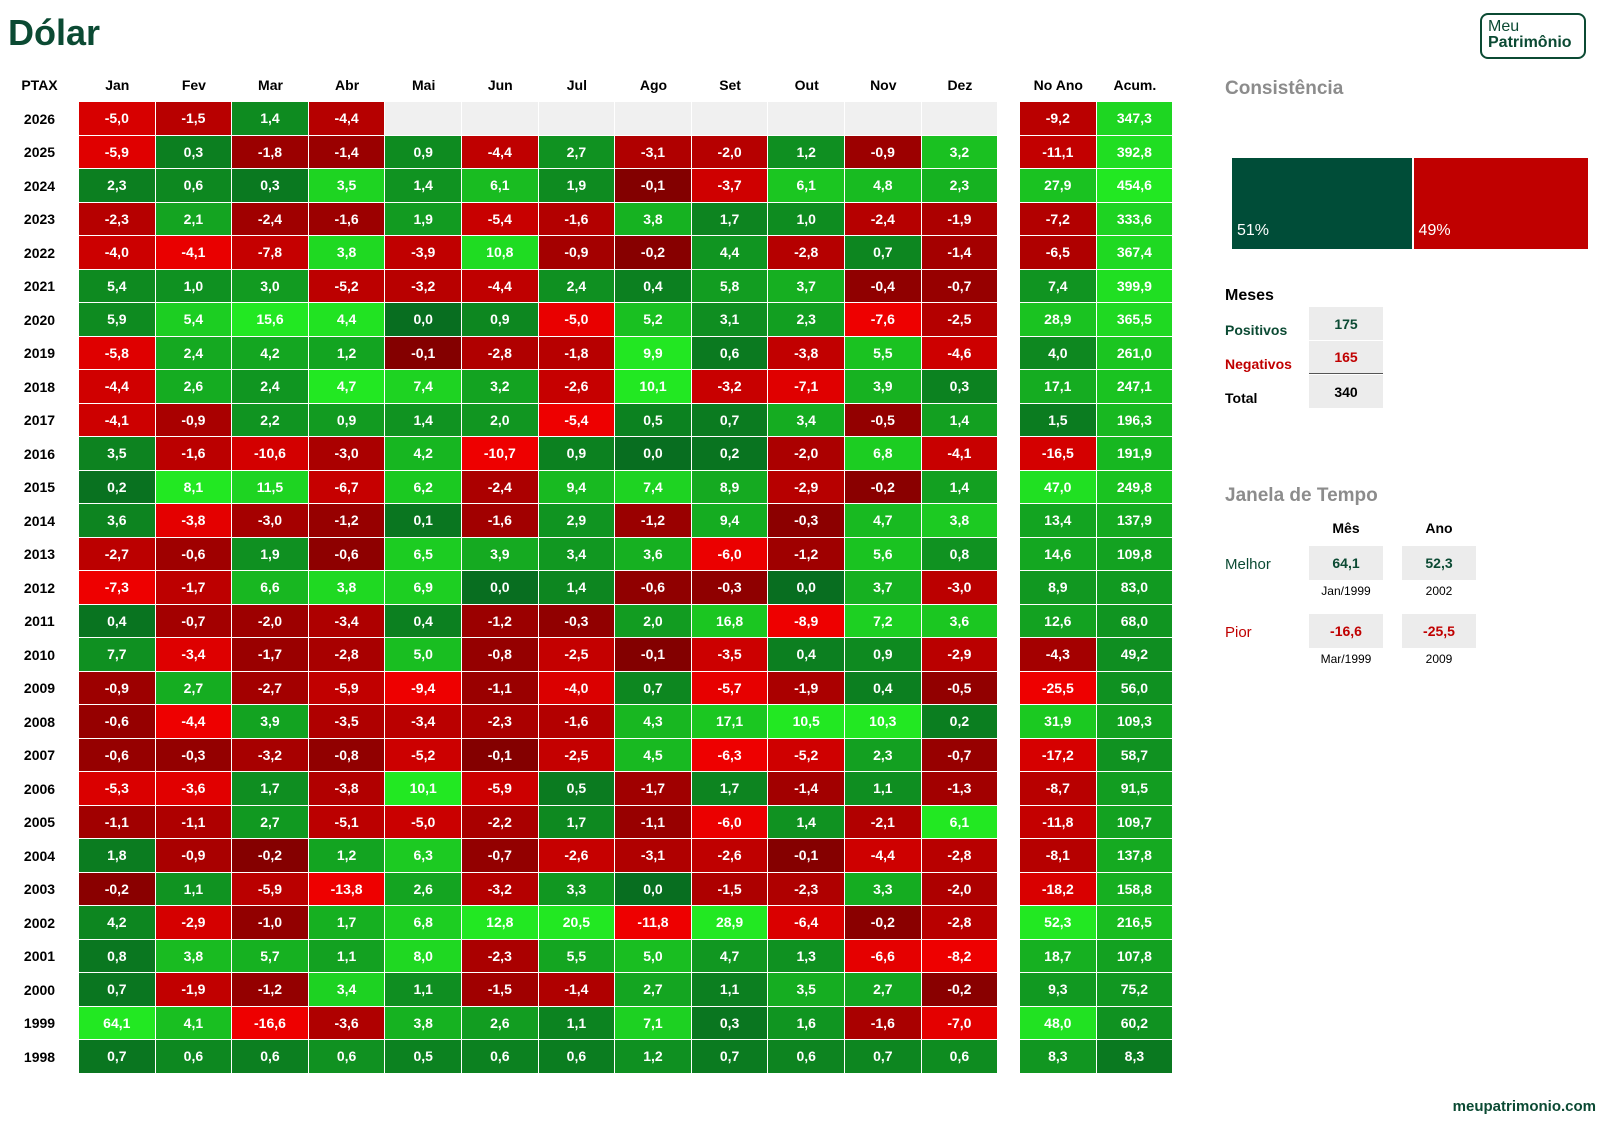 This screenshot has width=1600, height=1125. I want to click on cell: -2,5, so click(959, 319).